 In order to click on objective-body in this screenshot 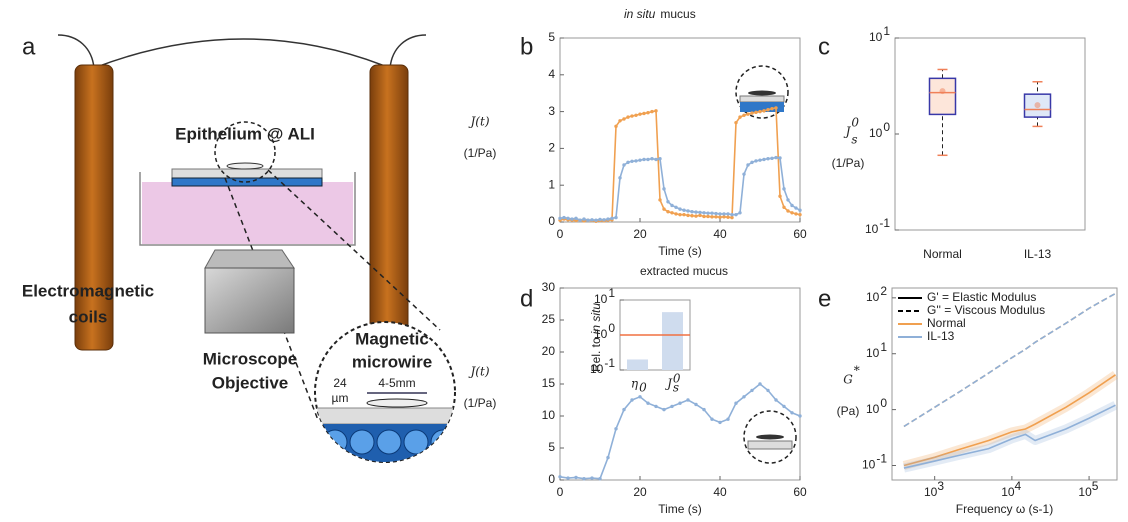, I will do `click(249, 300)`.